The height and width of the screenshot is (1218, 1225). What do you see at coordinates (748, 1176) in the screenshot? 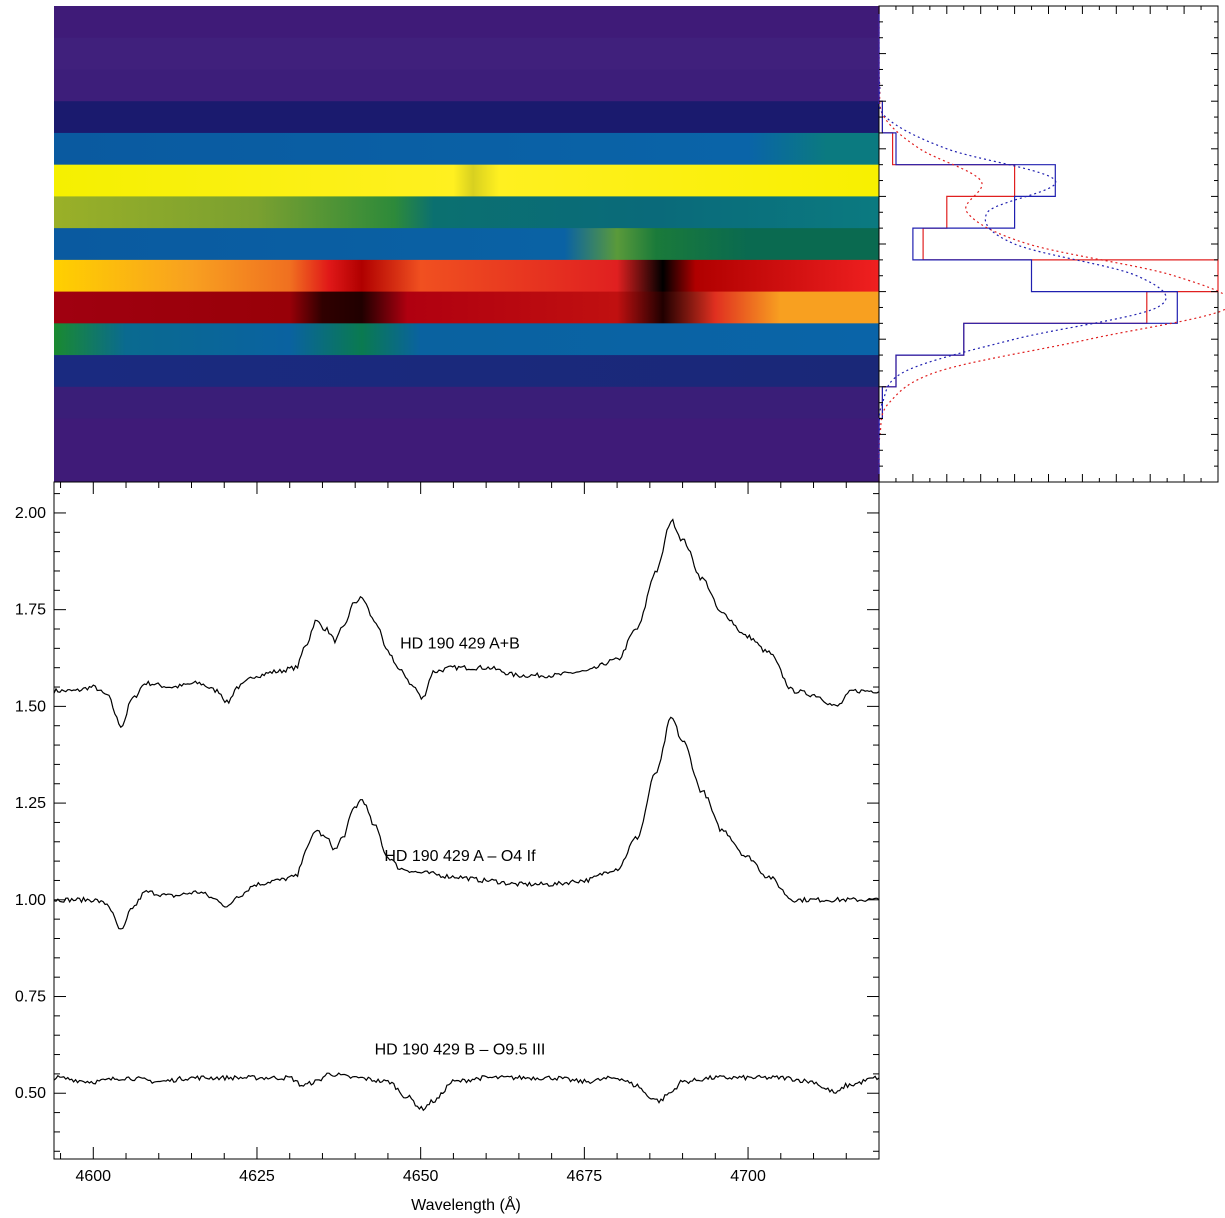
I see `x-tick-label: 4700` at bounding box center [748, 1176].